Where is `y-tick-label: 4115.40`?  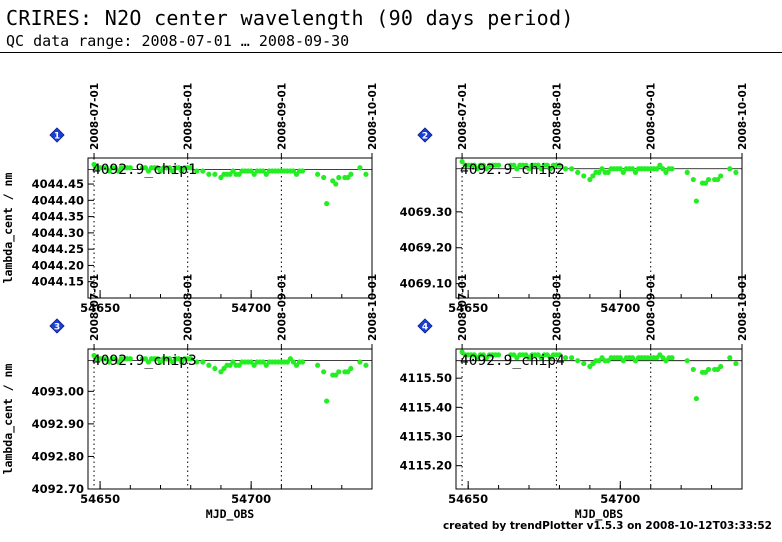
y-tick-label: 4115.40 is located at coordinates (426, 407).